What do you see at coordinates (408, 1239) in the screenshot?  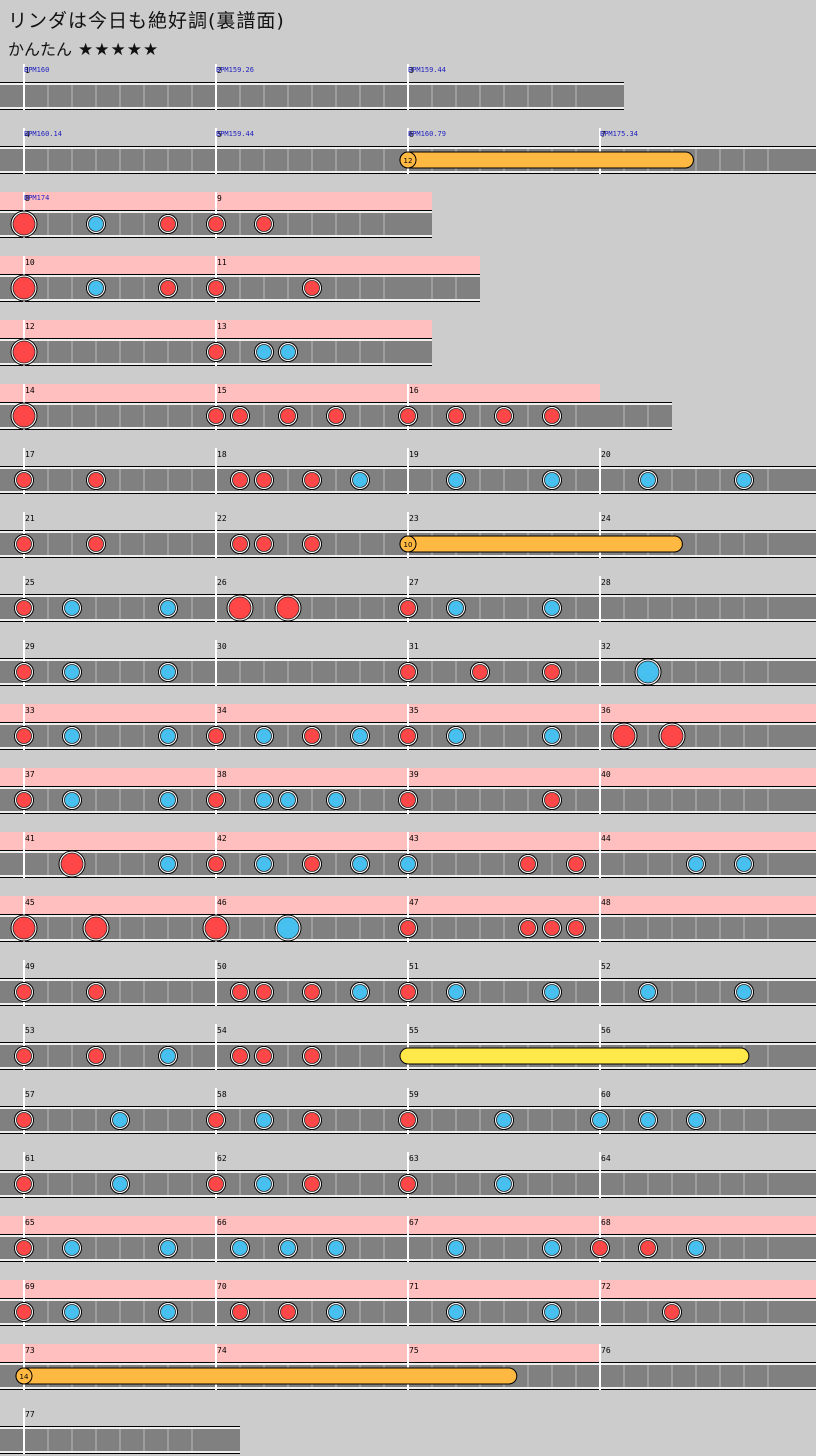 I see `row-19: 65 66 67 68` at bounding box center [408, 1239].